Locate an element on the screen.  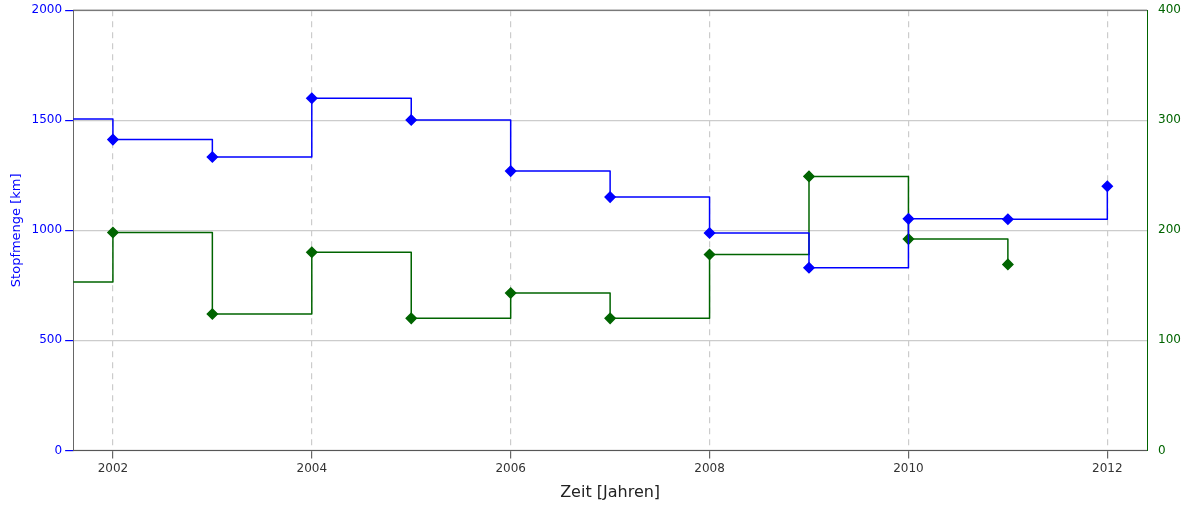
x-tick-label: 2008 is located at coordinates (709, 467).